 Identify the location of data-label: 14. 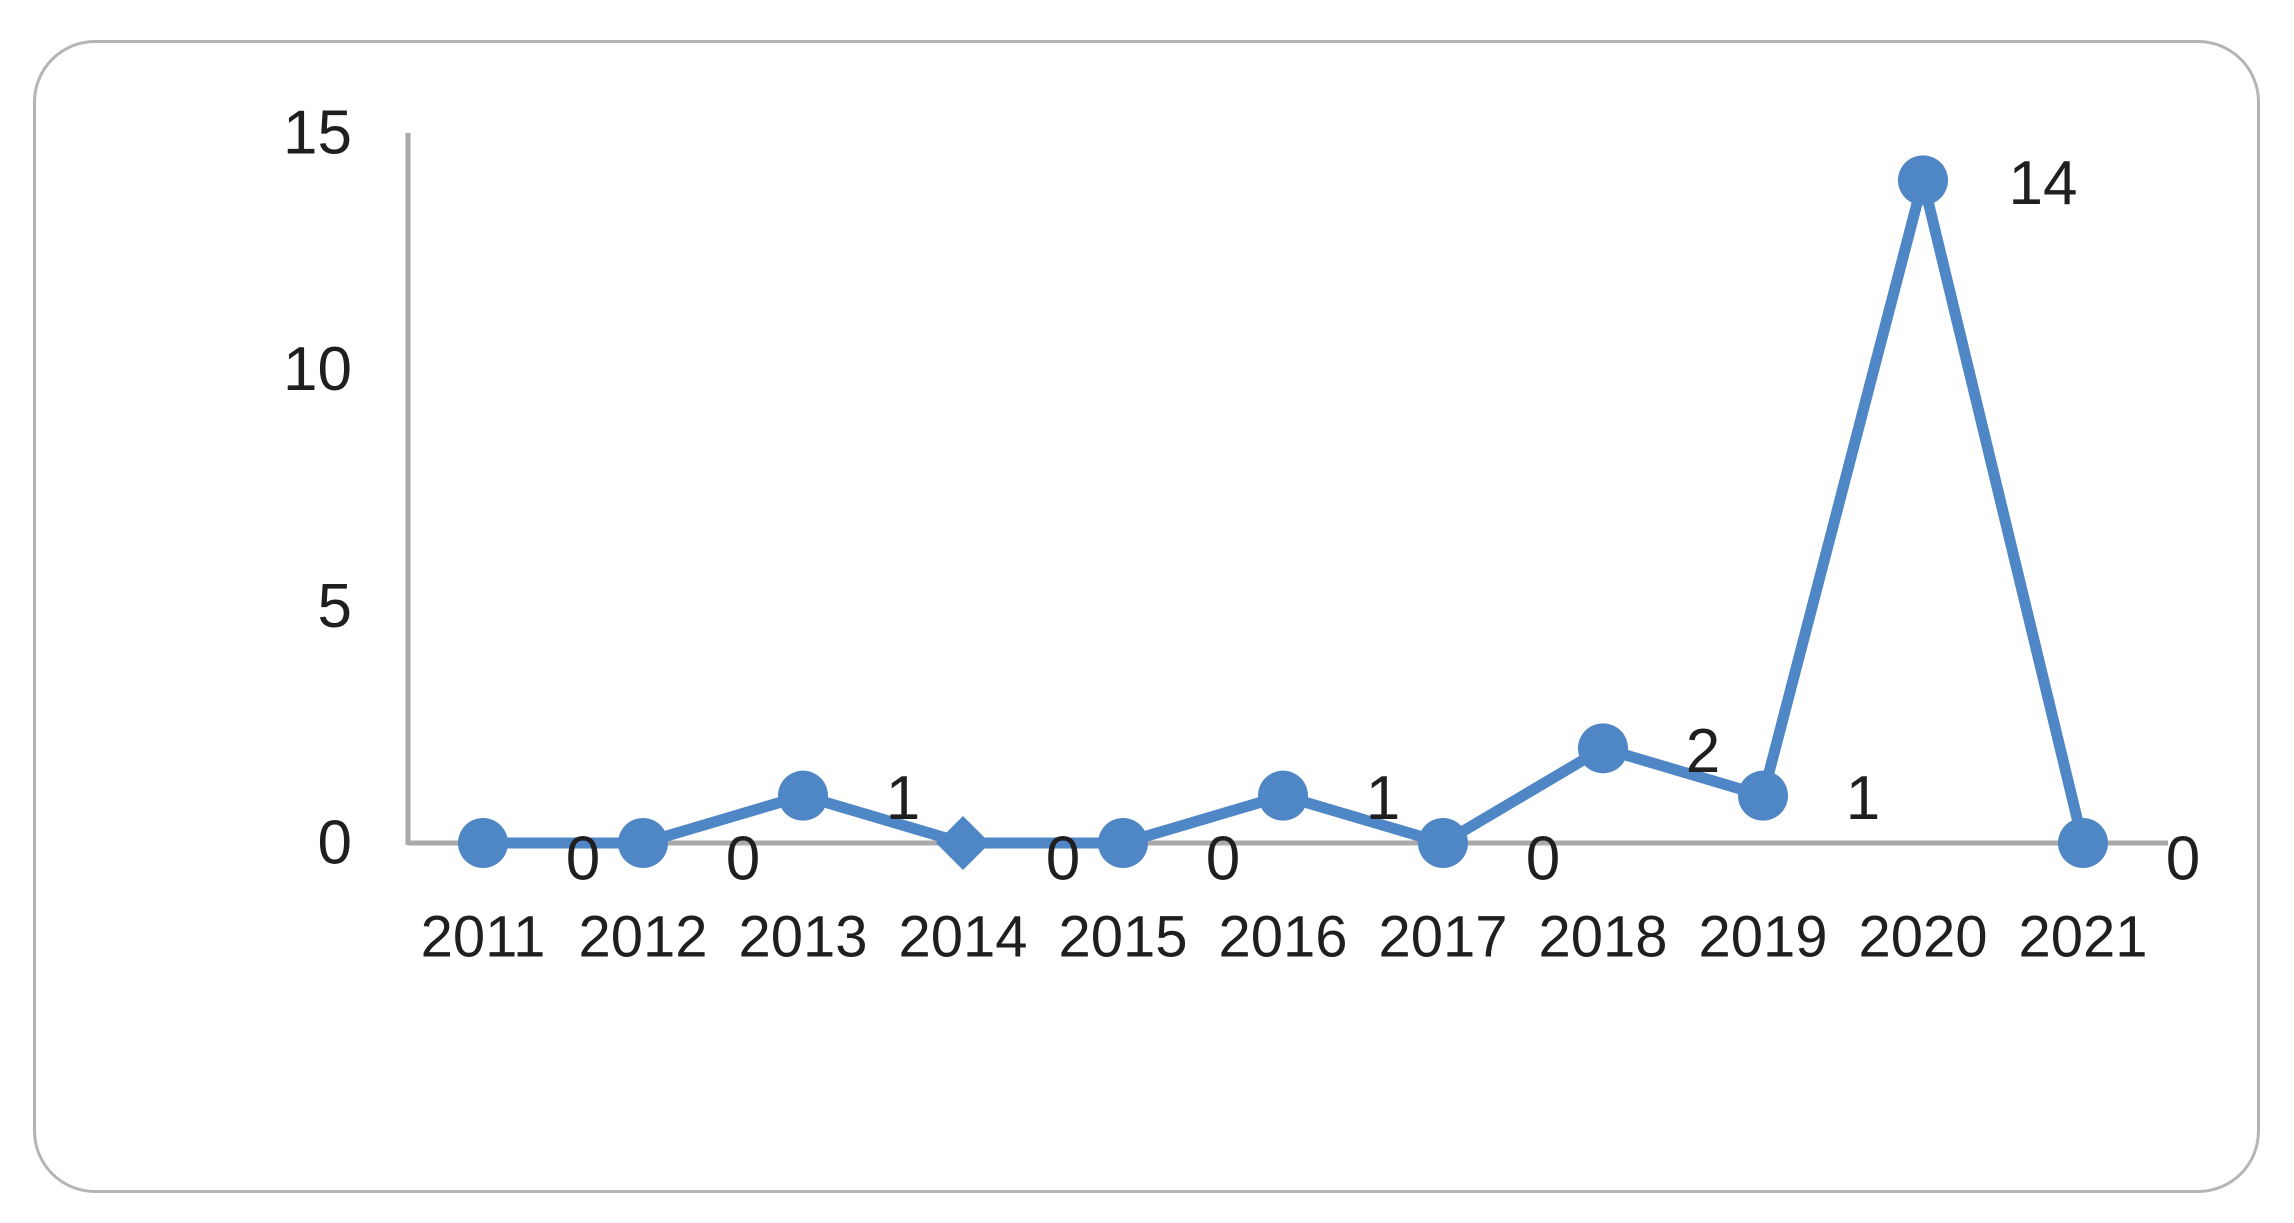
(2043, 183).